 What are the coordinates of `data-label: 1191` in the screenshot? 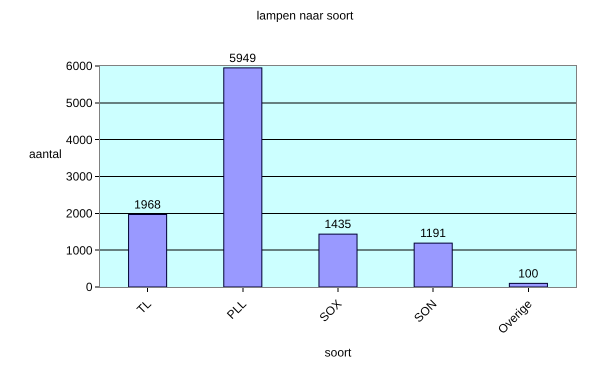 It's located at (433, 233).